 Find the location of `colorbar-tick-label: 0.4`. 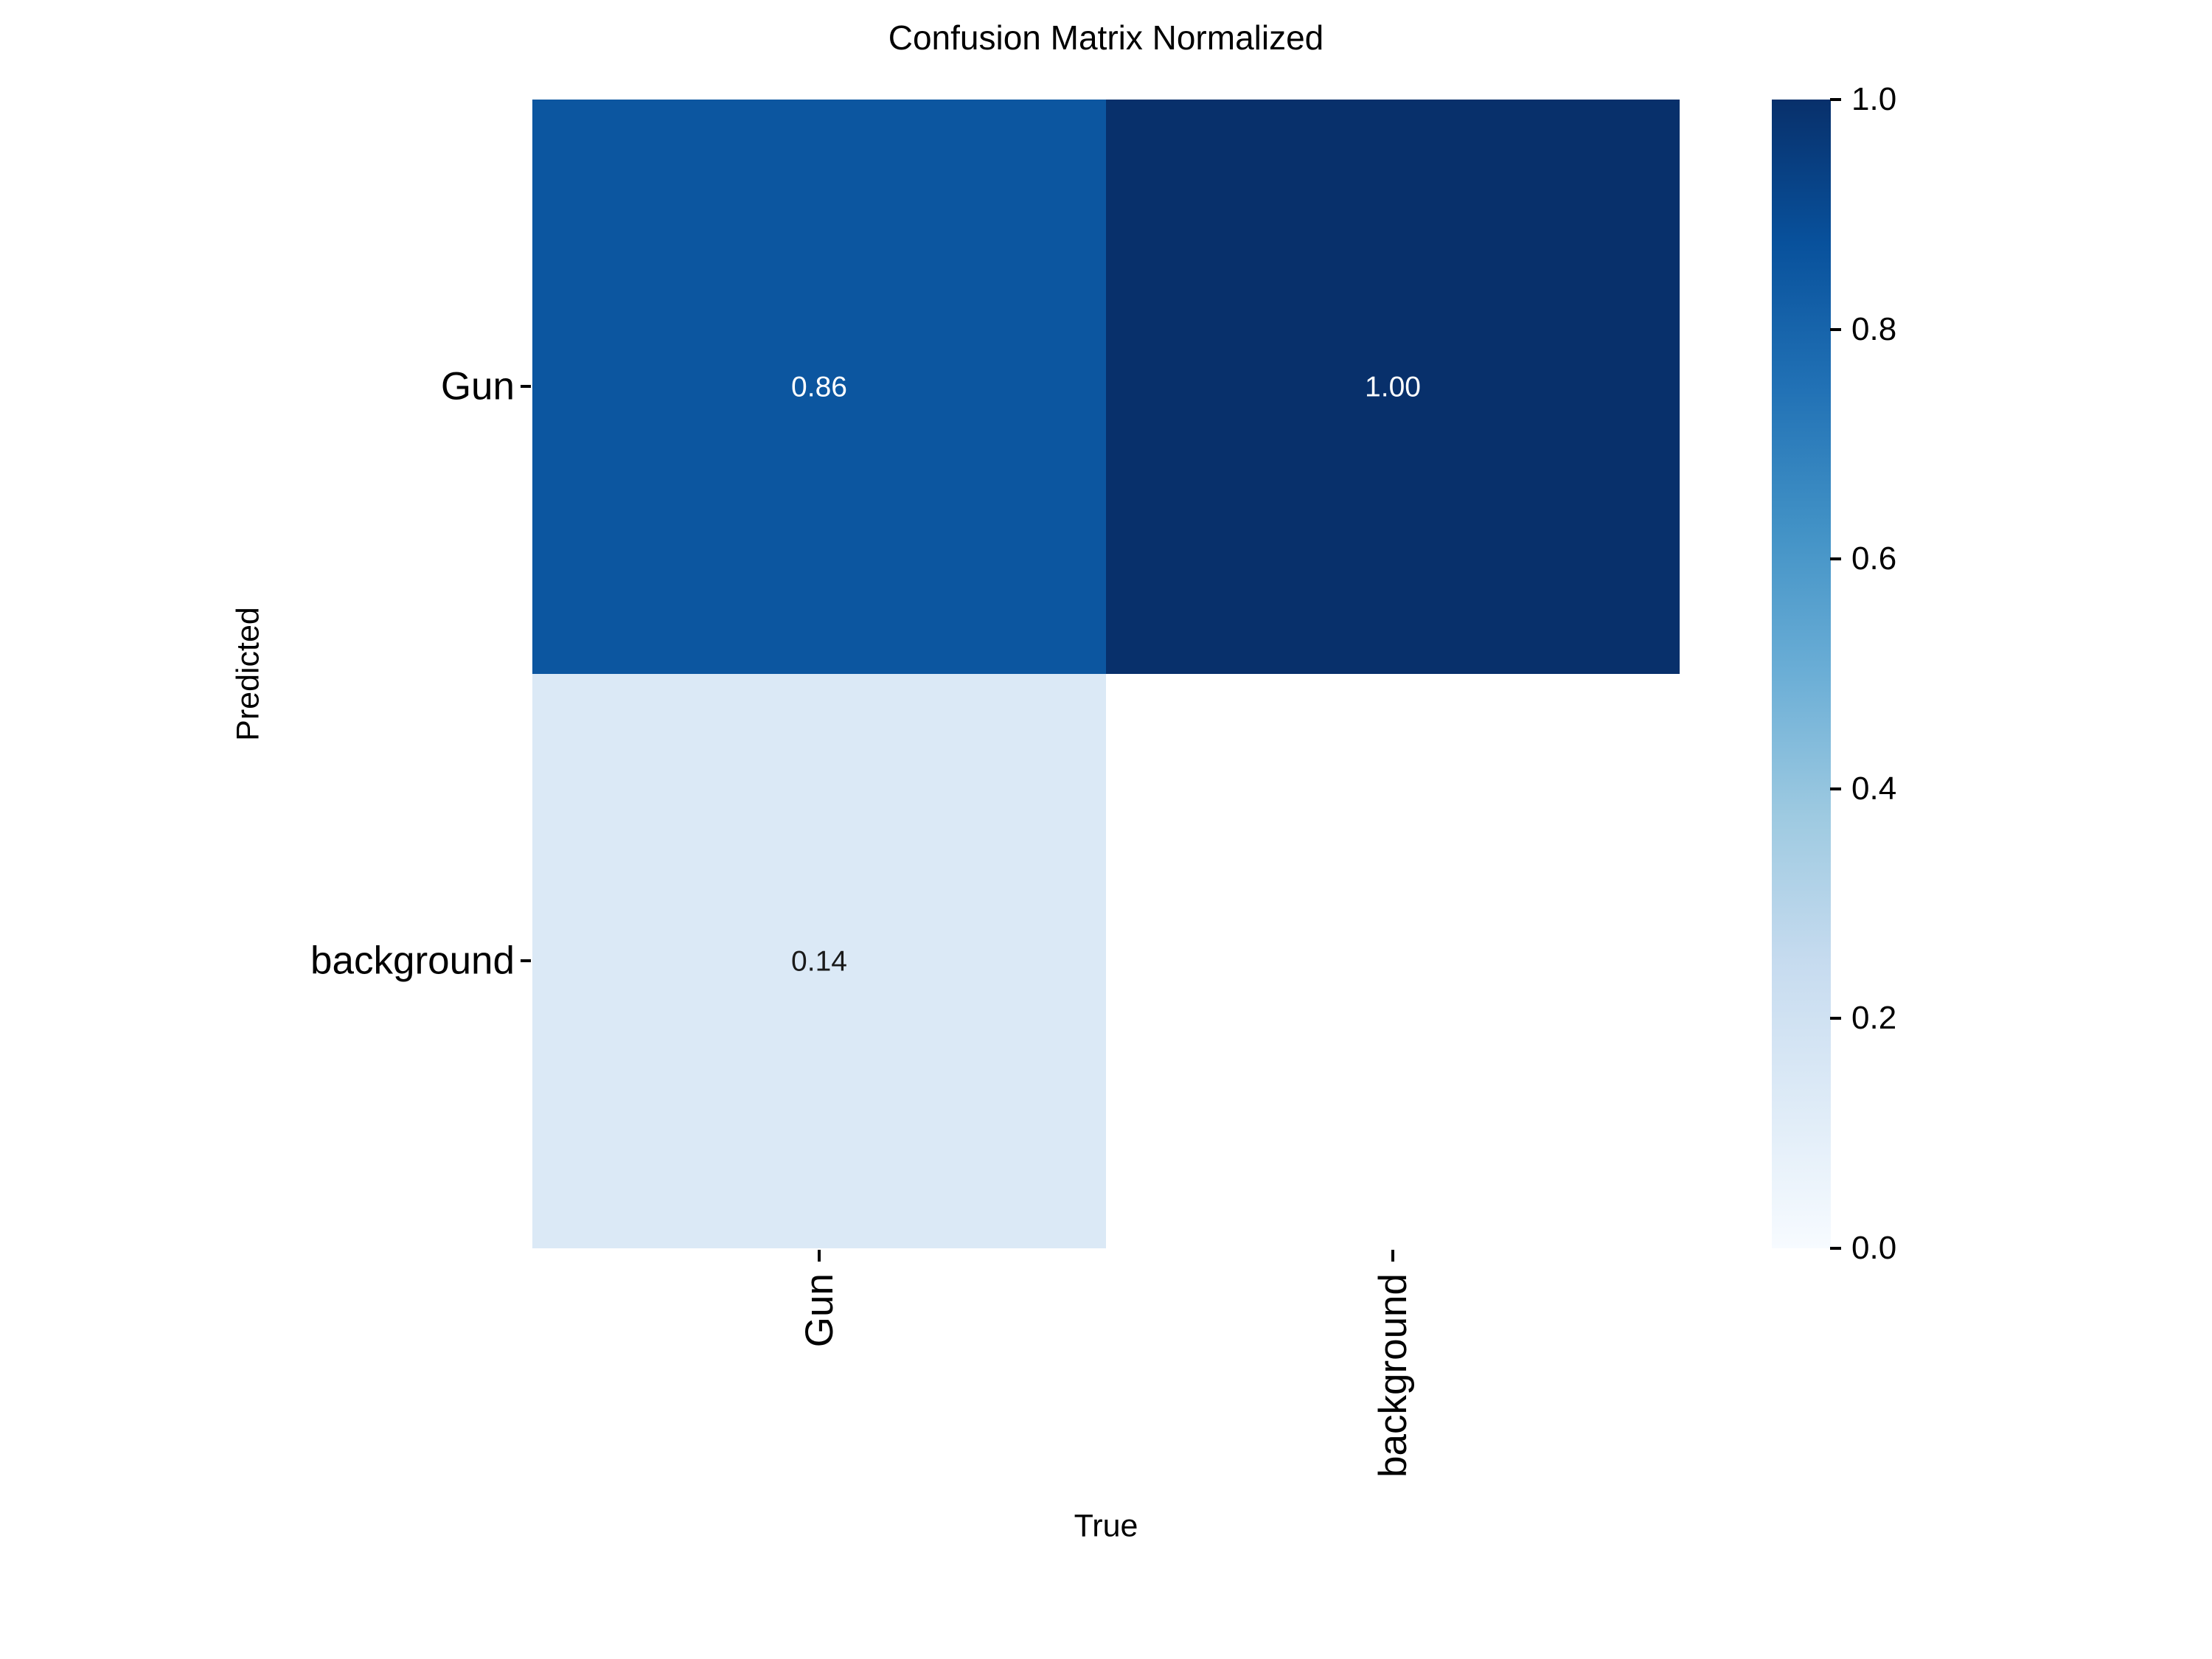

colorbar-tick-label: 0.4 is located at coordinates (1874, 789).